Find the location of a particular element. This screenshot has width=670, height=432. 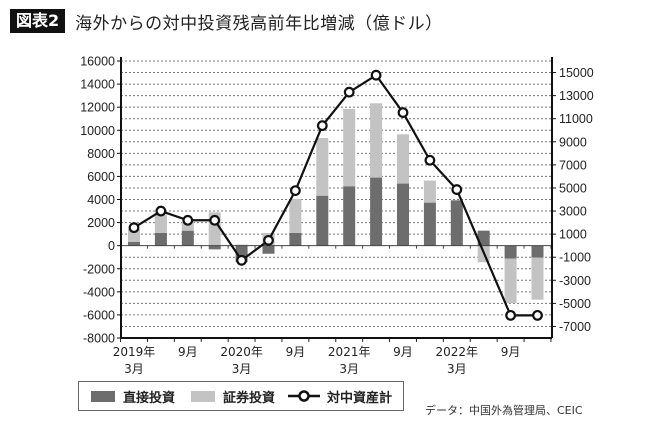

right-tick-label: -3000 is located at coordinates (575, 281).